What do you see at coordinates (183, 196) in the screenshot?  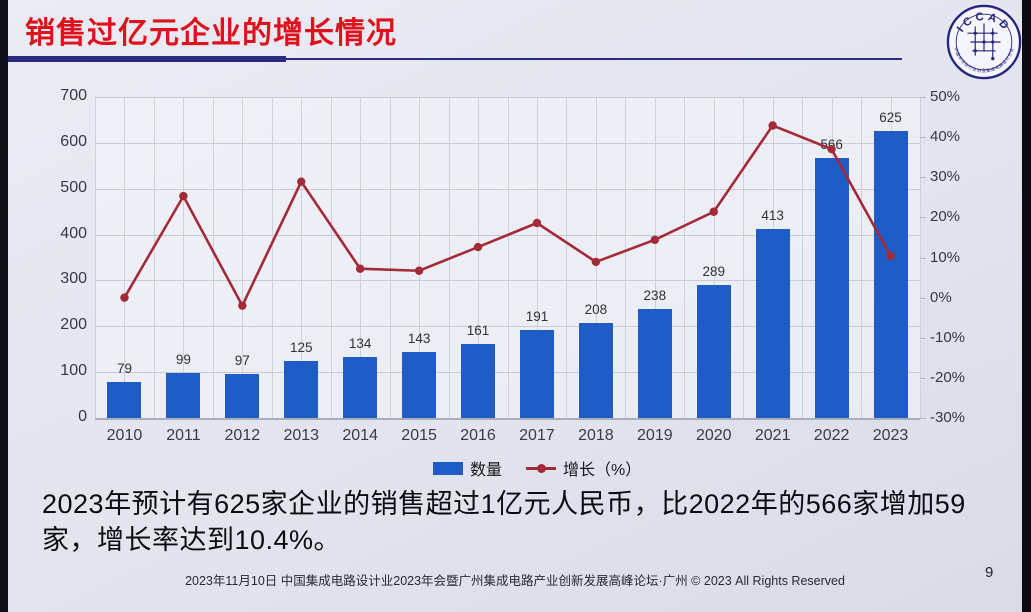 I see `growth-point-2011` at bounding box center [183, 196].